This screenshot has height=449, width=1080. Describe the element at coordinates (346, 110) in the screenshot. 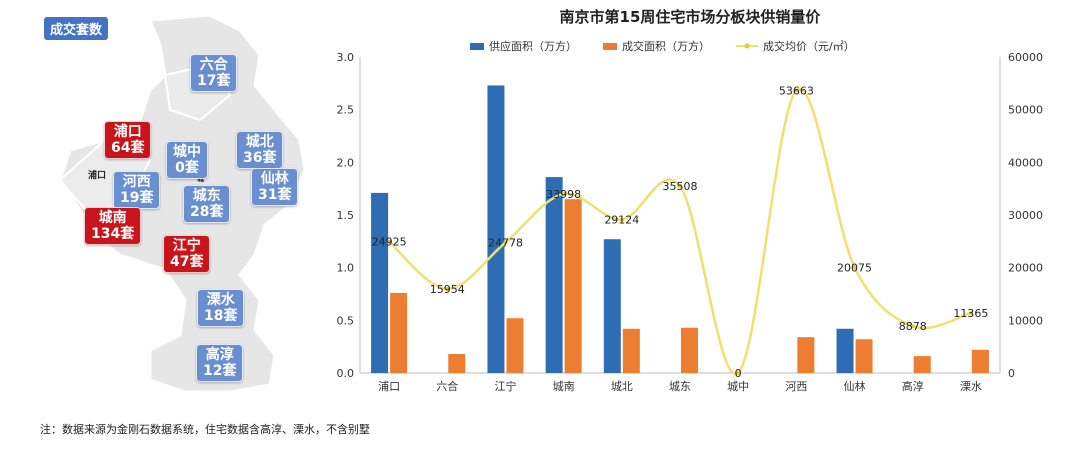

I see `y-left-tick-label: 2.5` at that location.